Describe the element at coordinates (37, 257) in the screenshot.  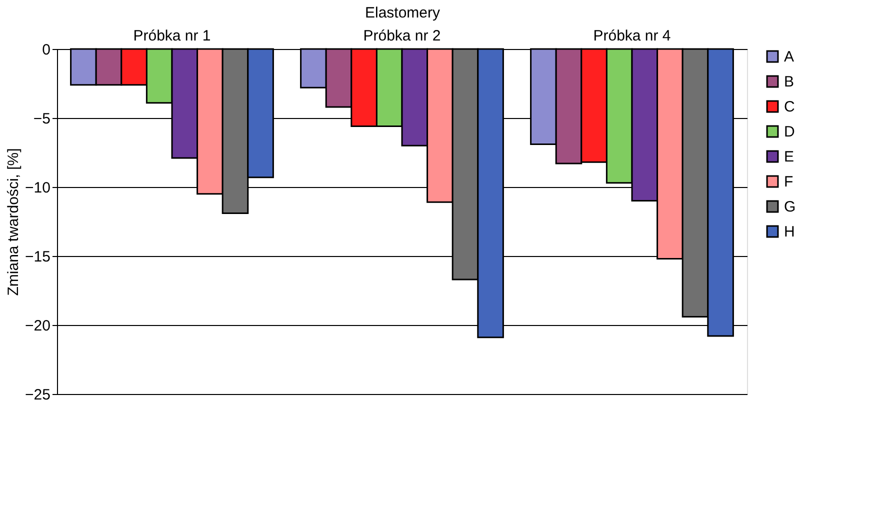
I see `y-tick-label: −15` at that location.